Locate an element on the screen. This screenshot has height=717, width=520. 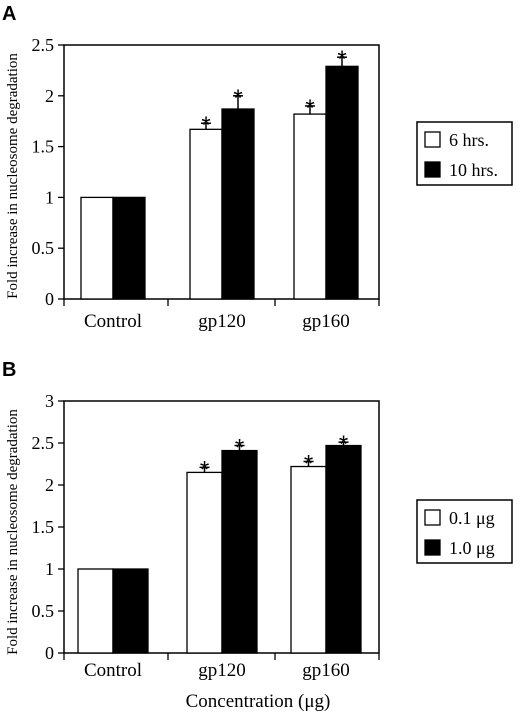
panel-a-legend-label-10hrs: 10 hrs. is located at coordinates (473, 170).